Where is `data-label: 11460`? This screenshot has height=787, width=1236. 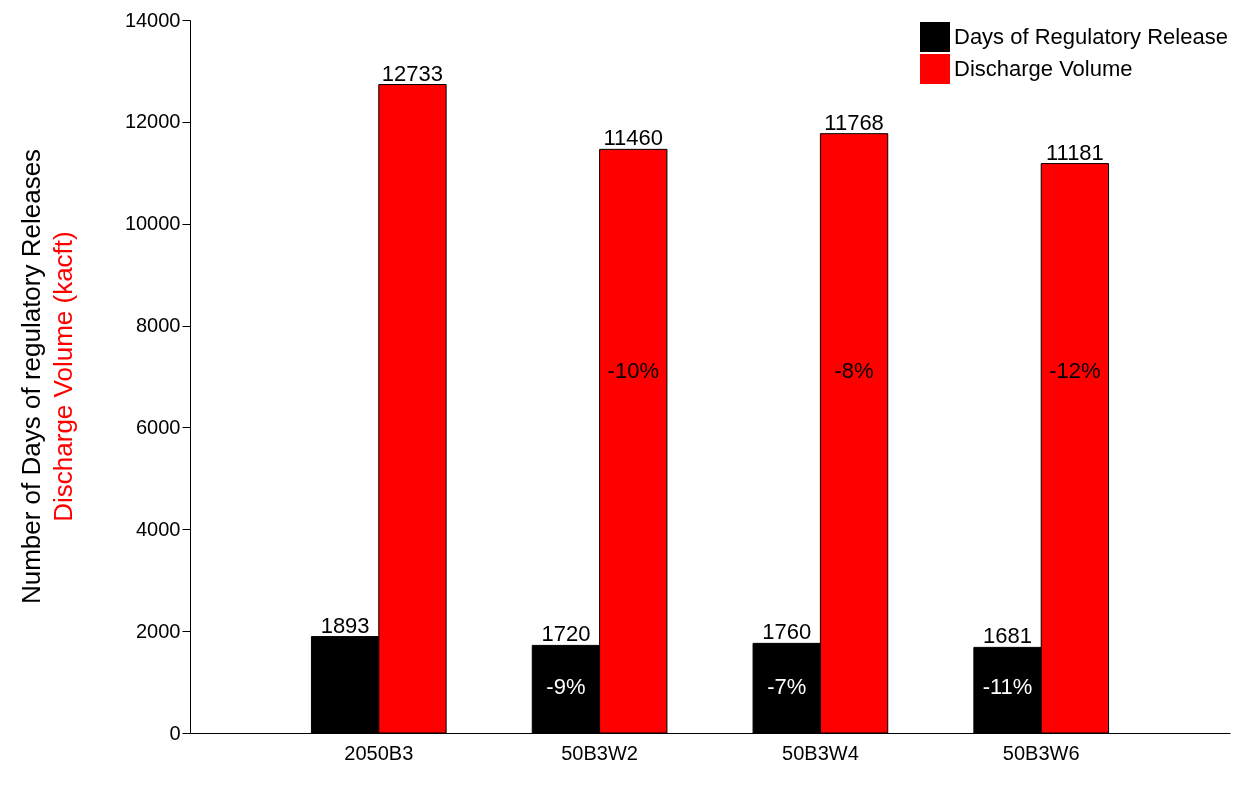 data-label: 11460 is located at coordinates (633, 138).